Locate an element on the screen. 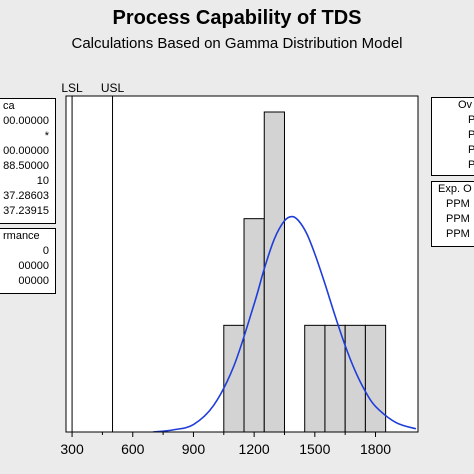 This screenshot has width=474, height=474. performance-header: rmance is located at coordinates (21, 236).